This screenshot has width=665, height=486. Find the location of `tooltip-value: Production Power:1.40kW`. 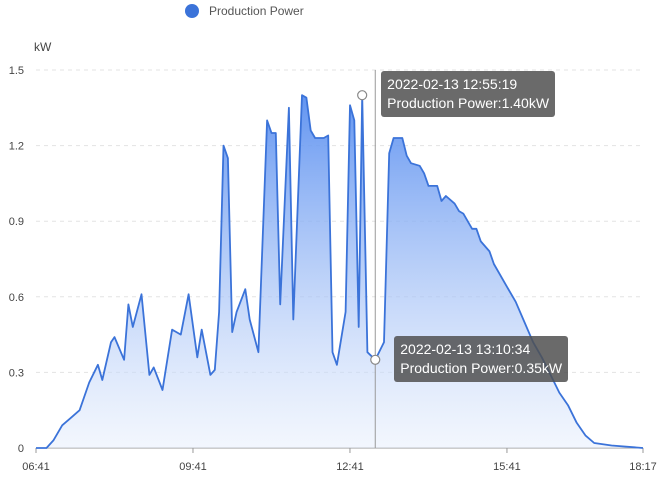

tooltip-value: Production Power:1.40kW is located at coordinates (468, 103).